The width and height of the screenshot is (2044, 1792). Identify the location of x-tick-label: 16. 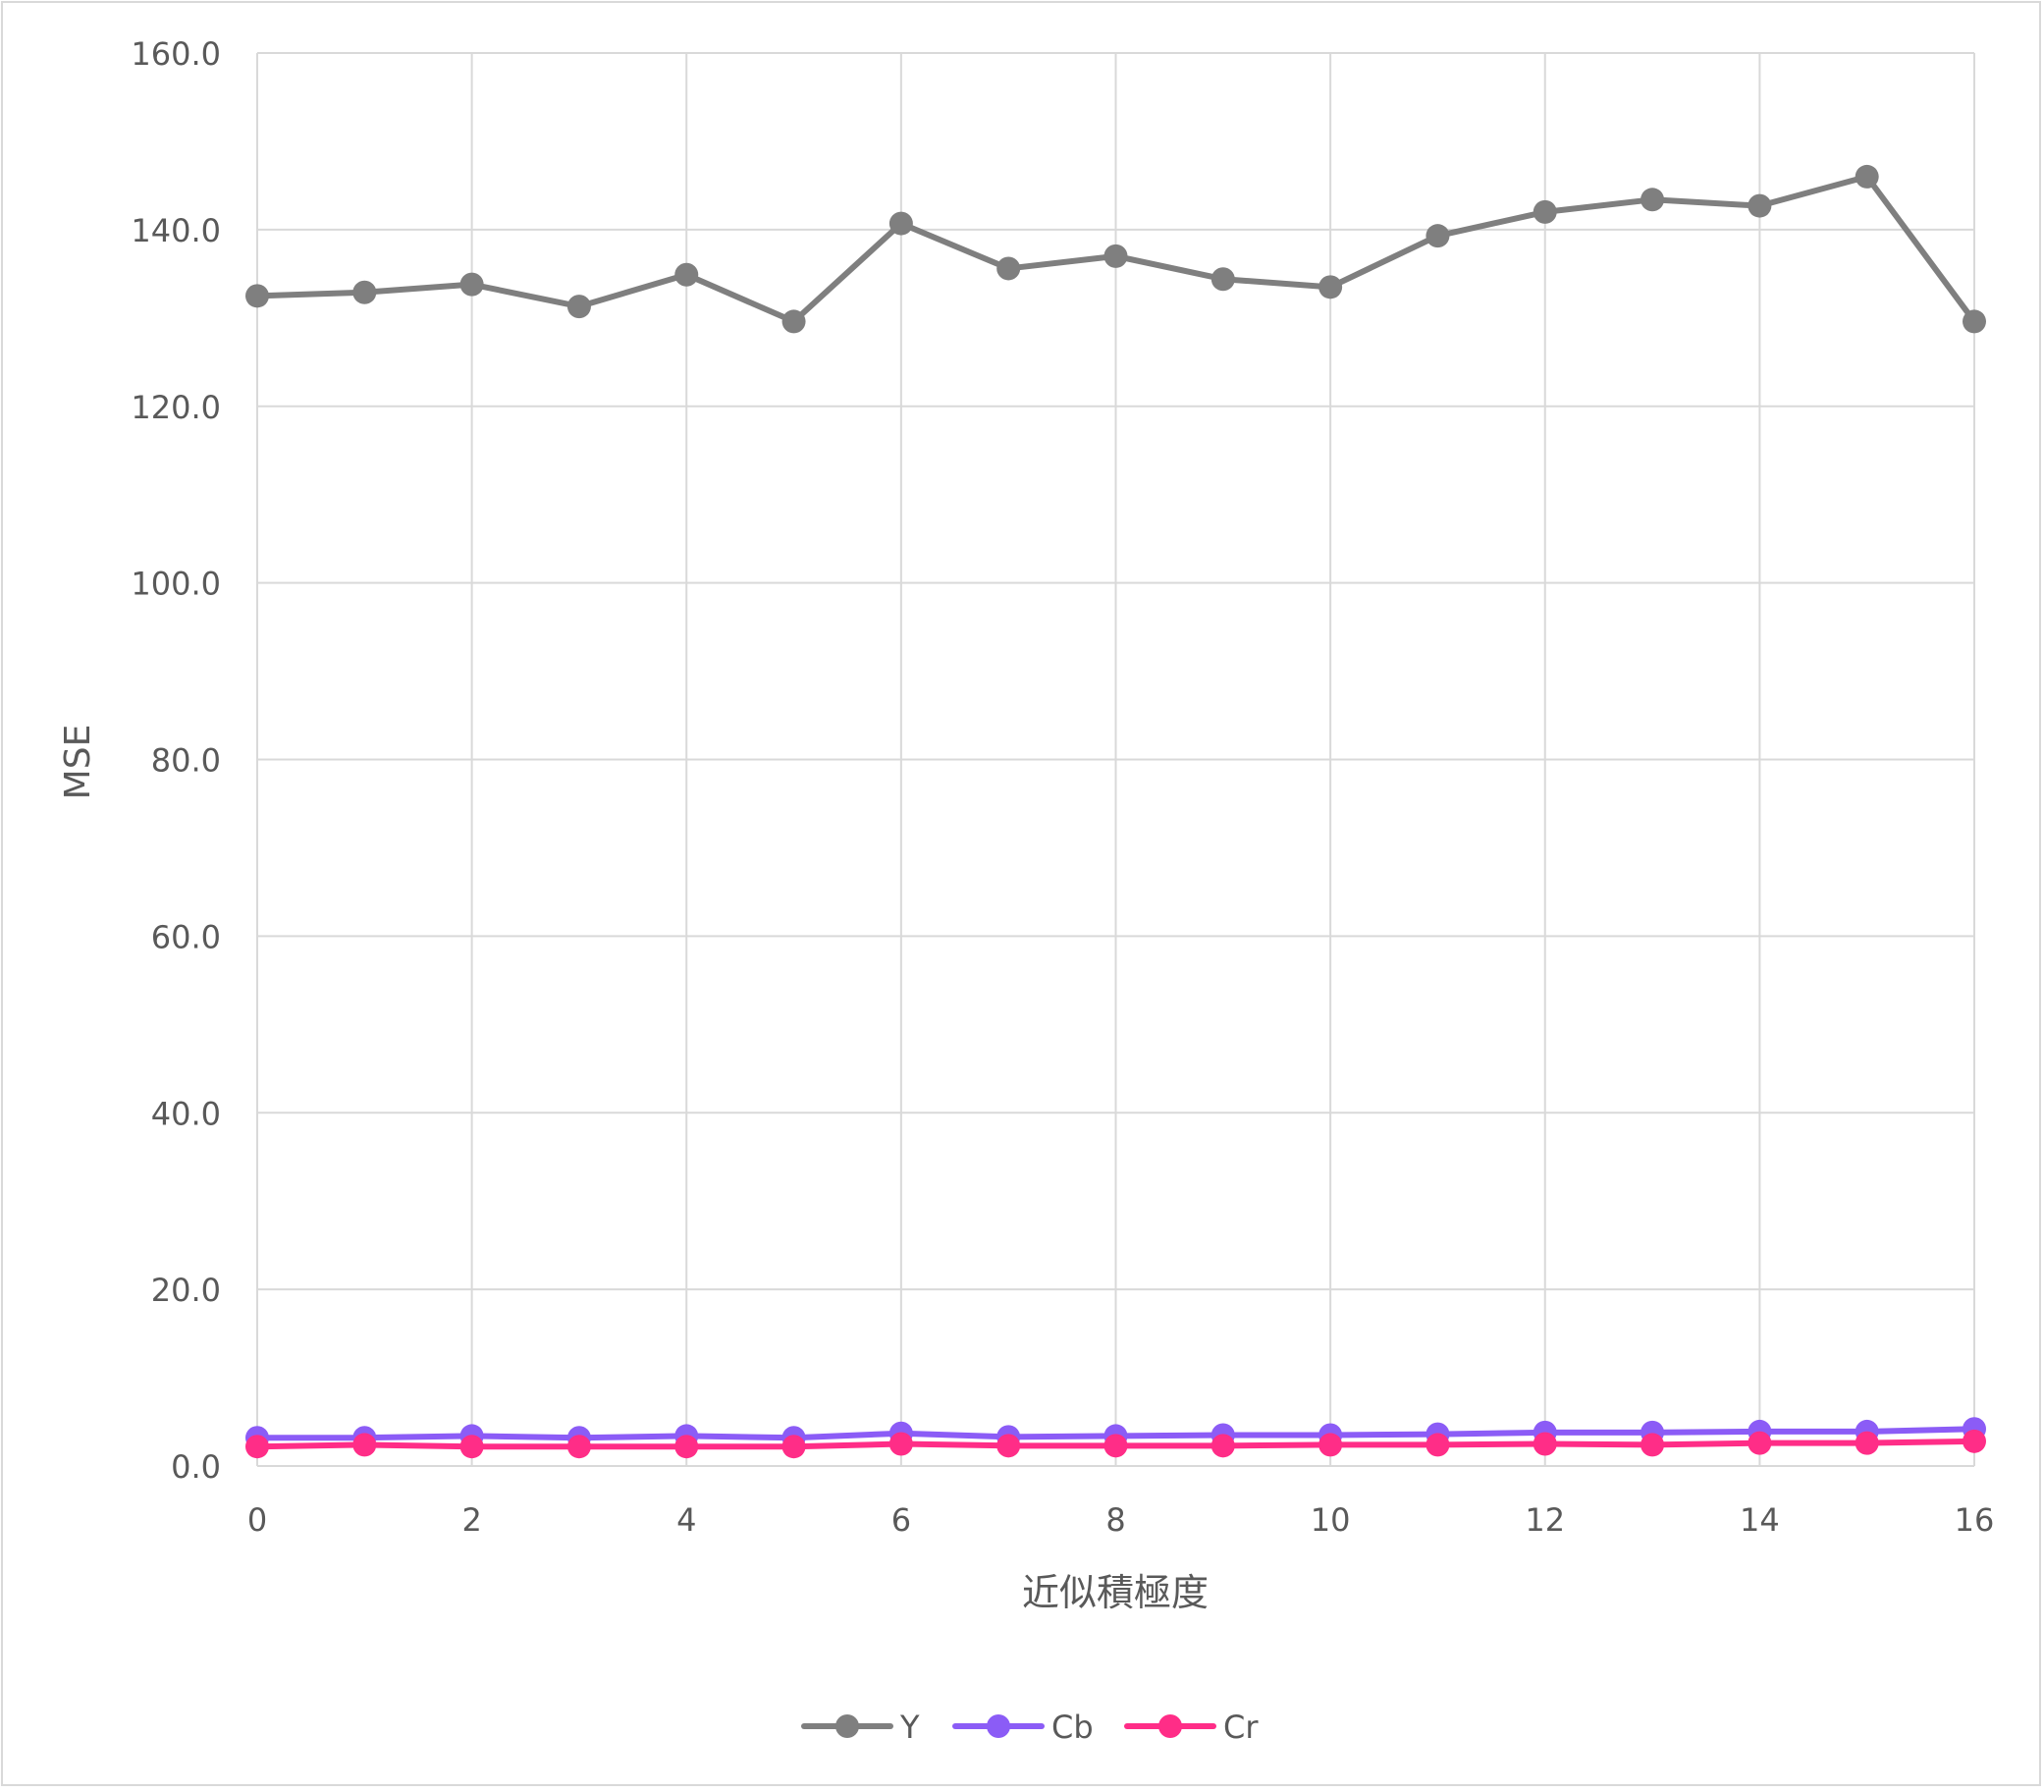
(1975, 1520).